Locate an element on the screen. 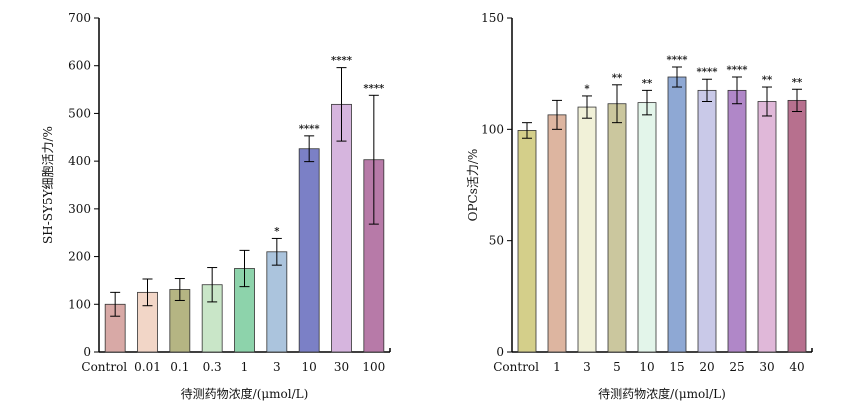  x-tick-label: 15 is located at coordinates (676, 367).